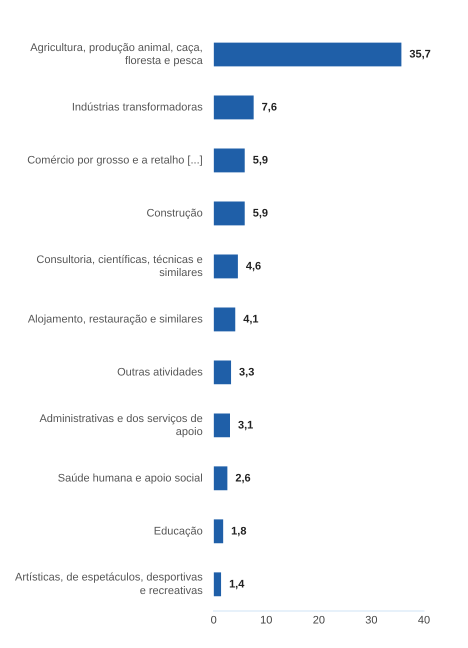 This screenshot has width=468, height=648. Describe the element at coordinates (243, 478) in the screenshot. I see `data-label: 2,6` at that location.